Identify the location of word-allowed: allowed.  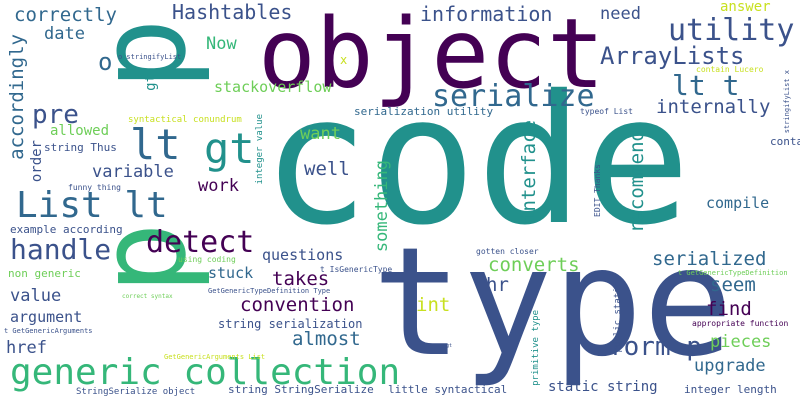
(80, 131).